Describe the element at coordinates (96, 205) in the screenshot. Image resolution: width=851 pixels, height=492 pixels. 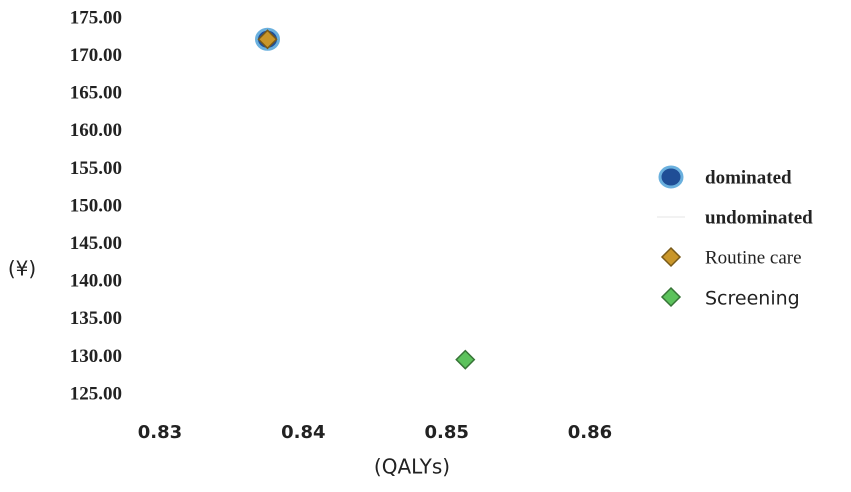
I see `y-tick-label: 150.00` at that location.